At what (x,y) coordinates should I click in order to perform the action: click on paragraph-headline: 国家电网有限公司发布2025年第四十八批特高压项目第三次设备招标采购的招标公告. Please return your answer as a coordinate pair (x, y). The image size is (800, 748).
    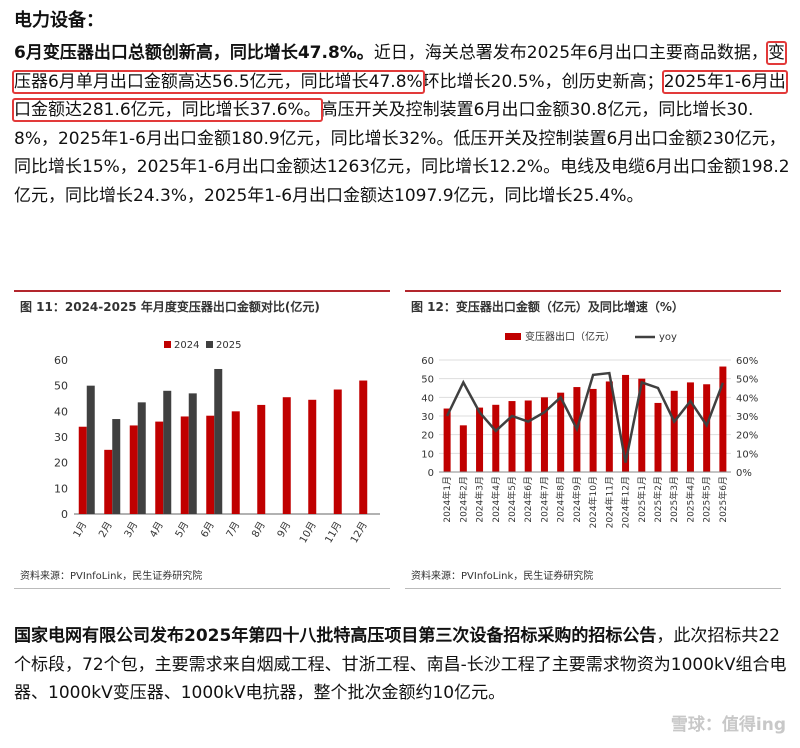
    Looking at the image, I should click on (335, 636).